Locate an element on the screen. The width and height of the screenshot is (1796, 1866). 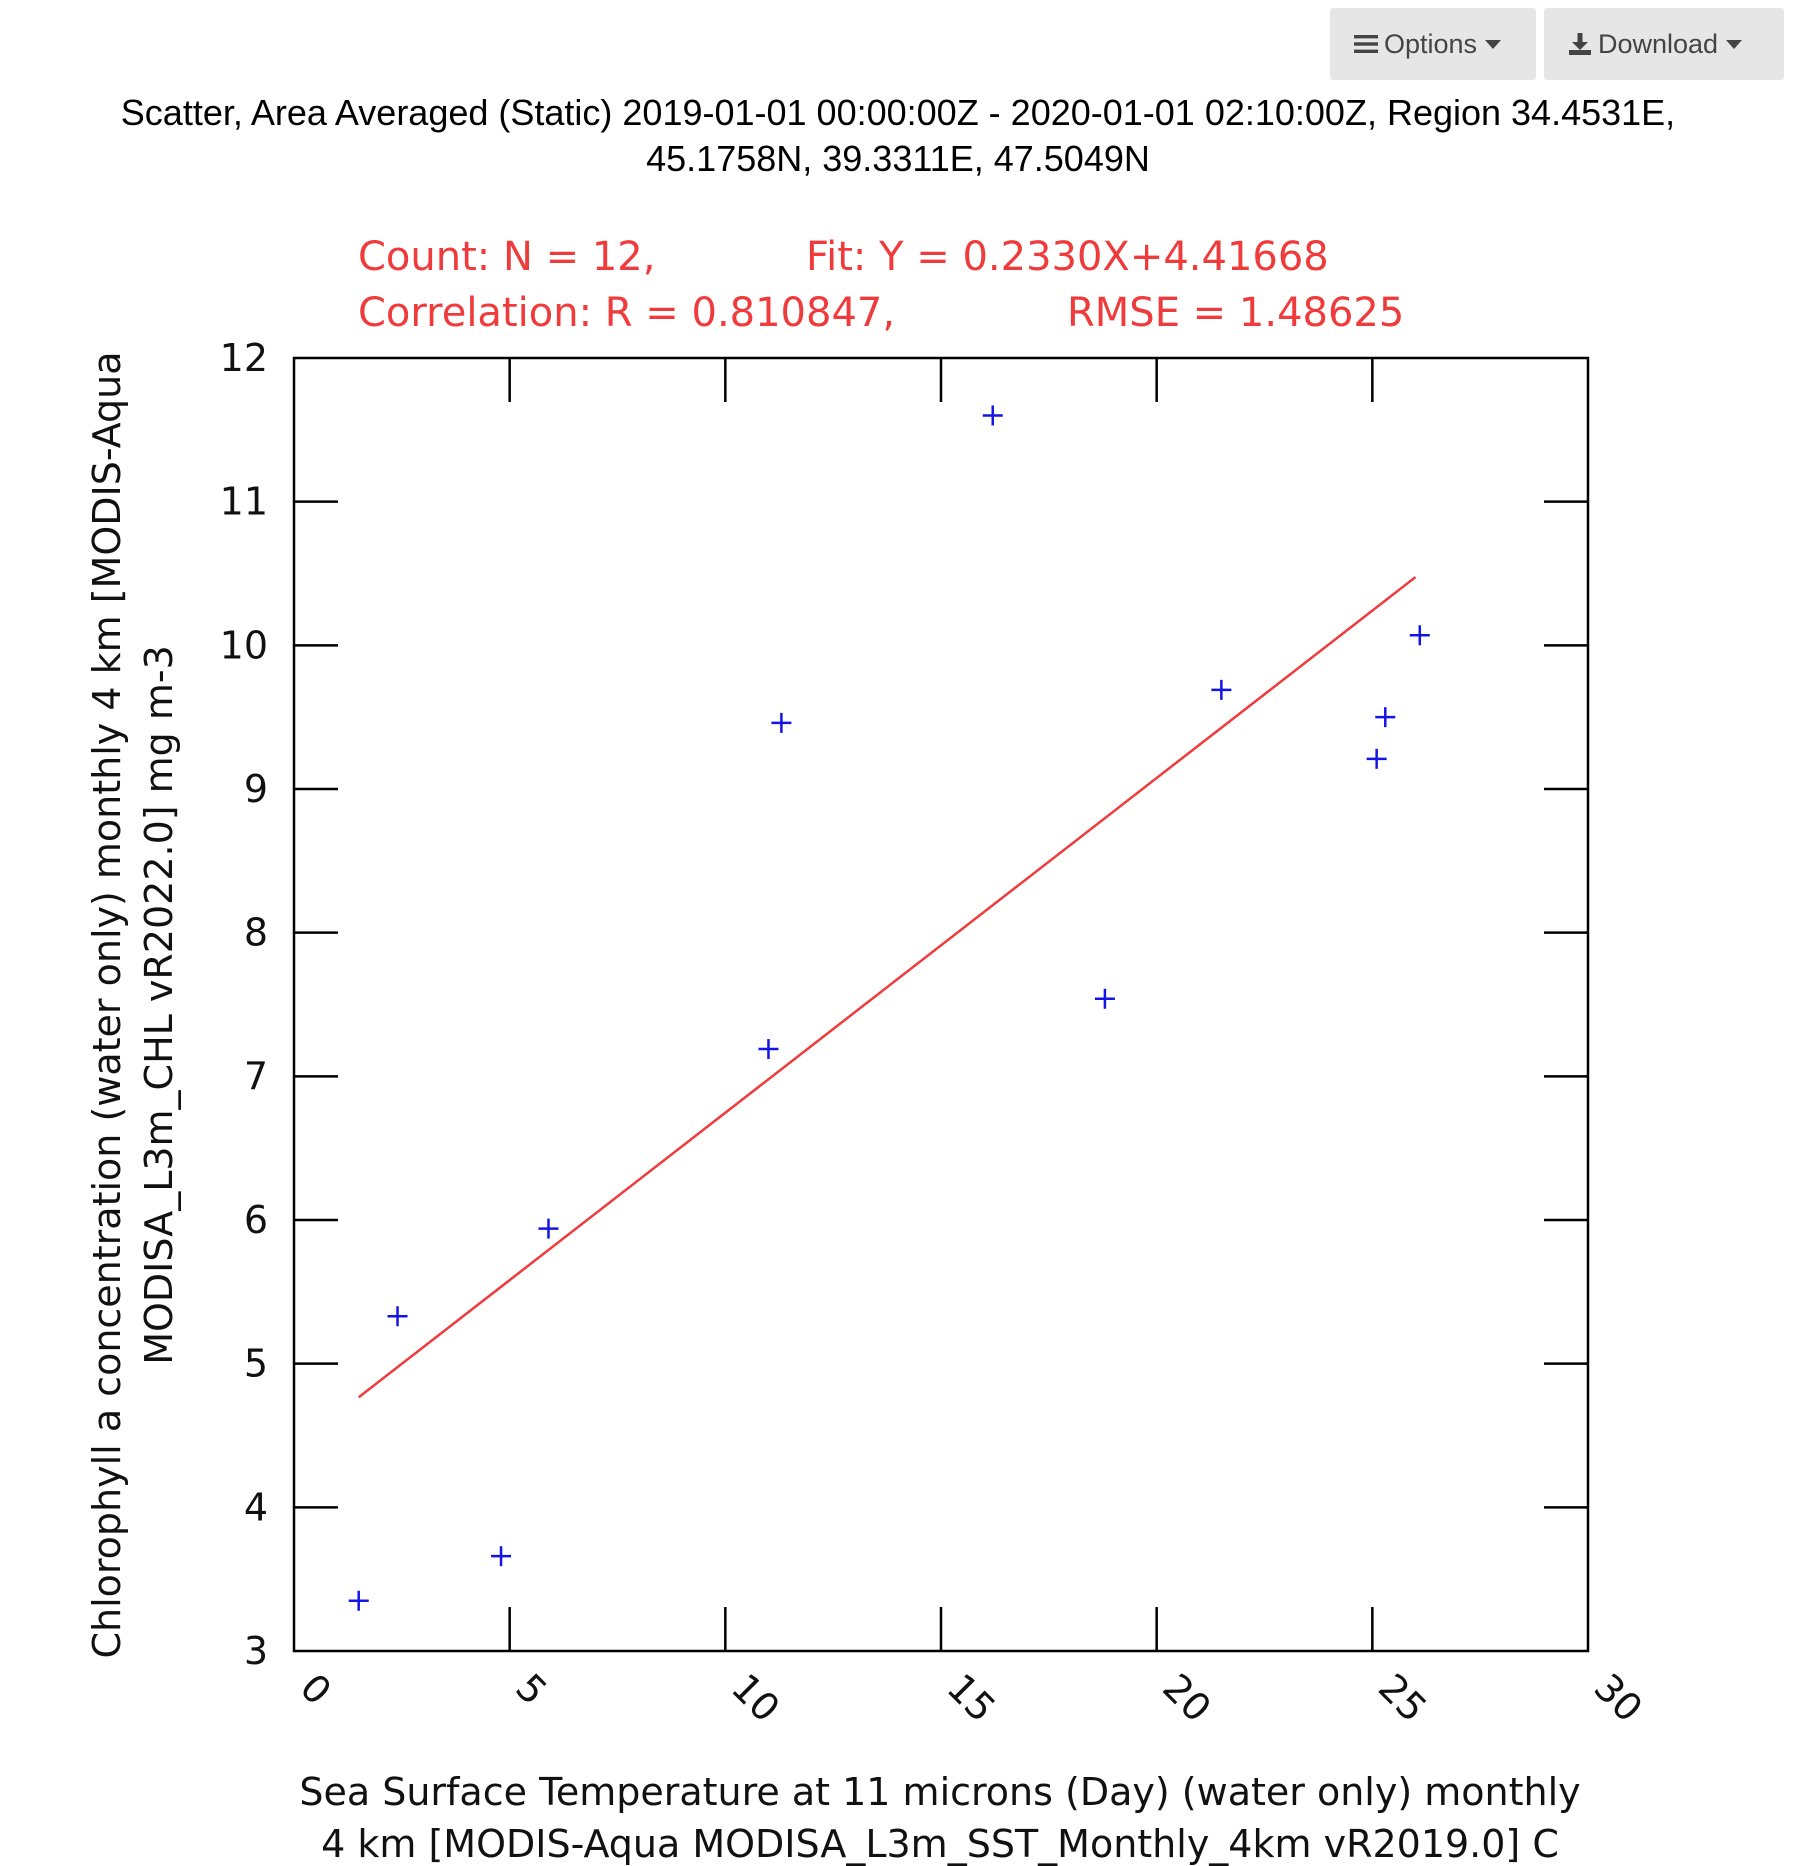
y-tick-label: 10 is located at coordinates (244, 645).